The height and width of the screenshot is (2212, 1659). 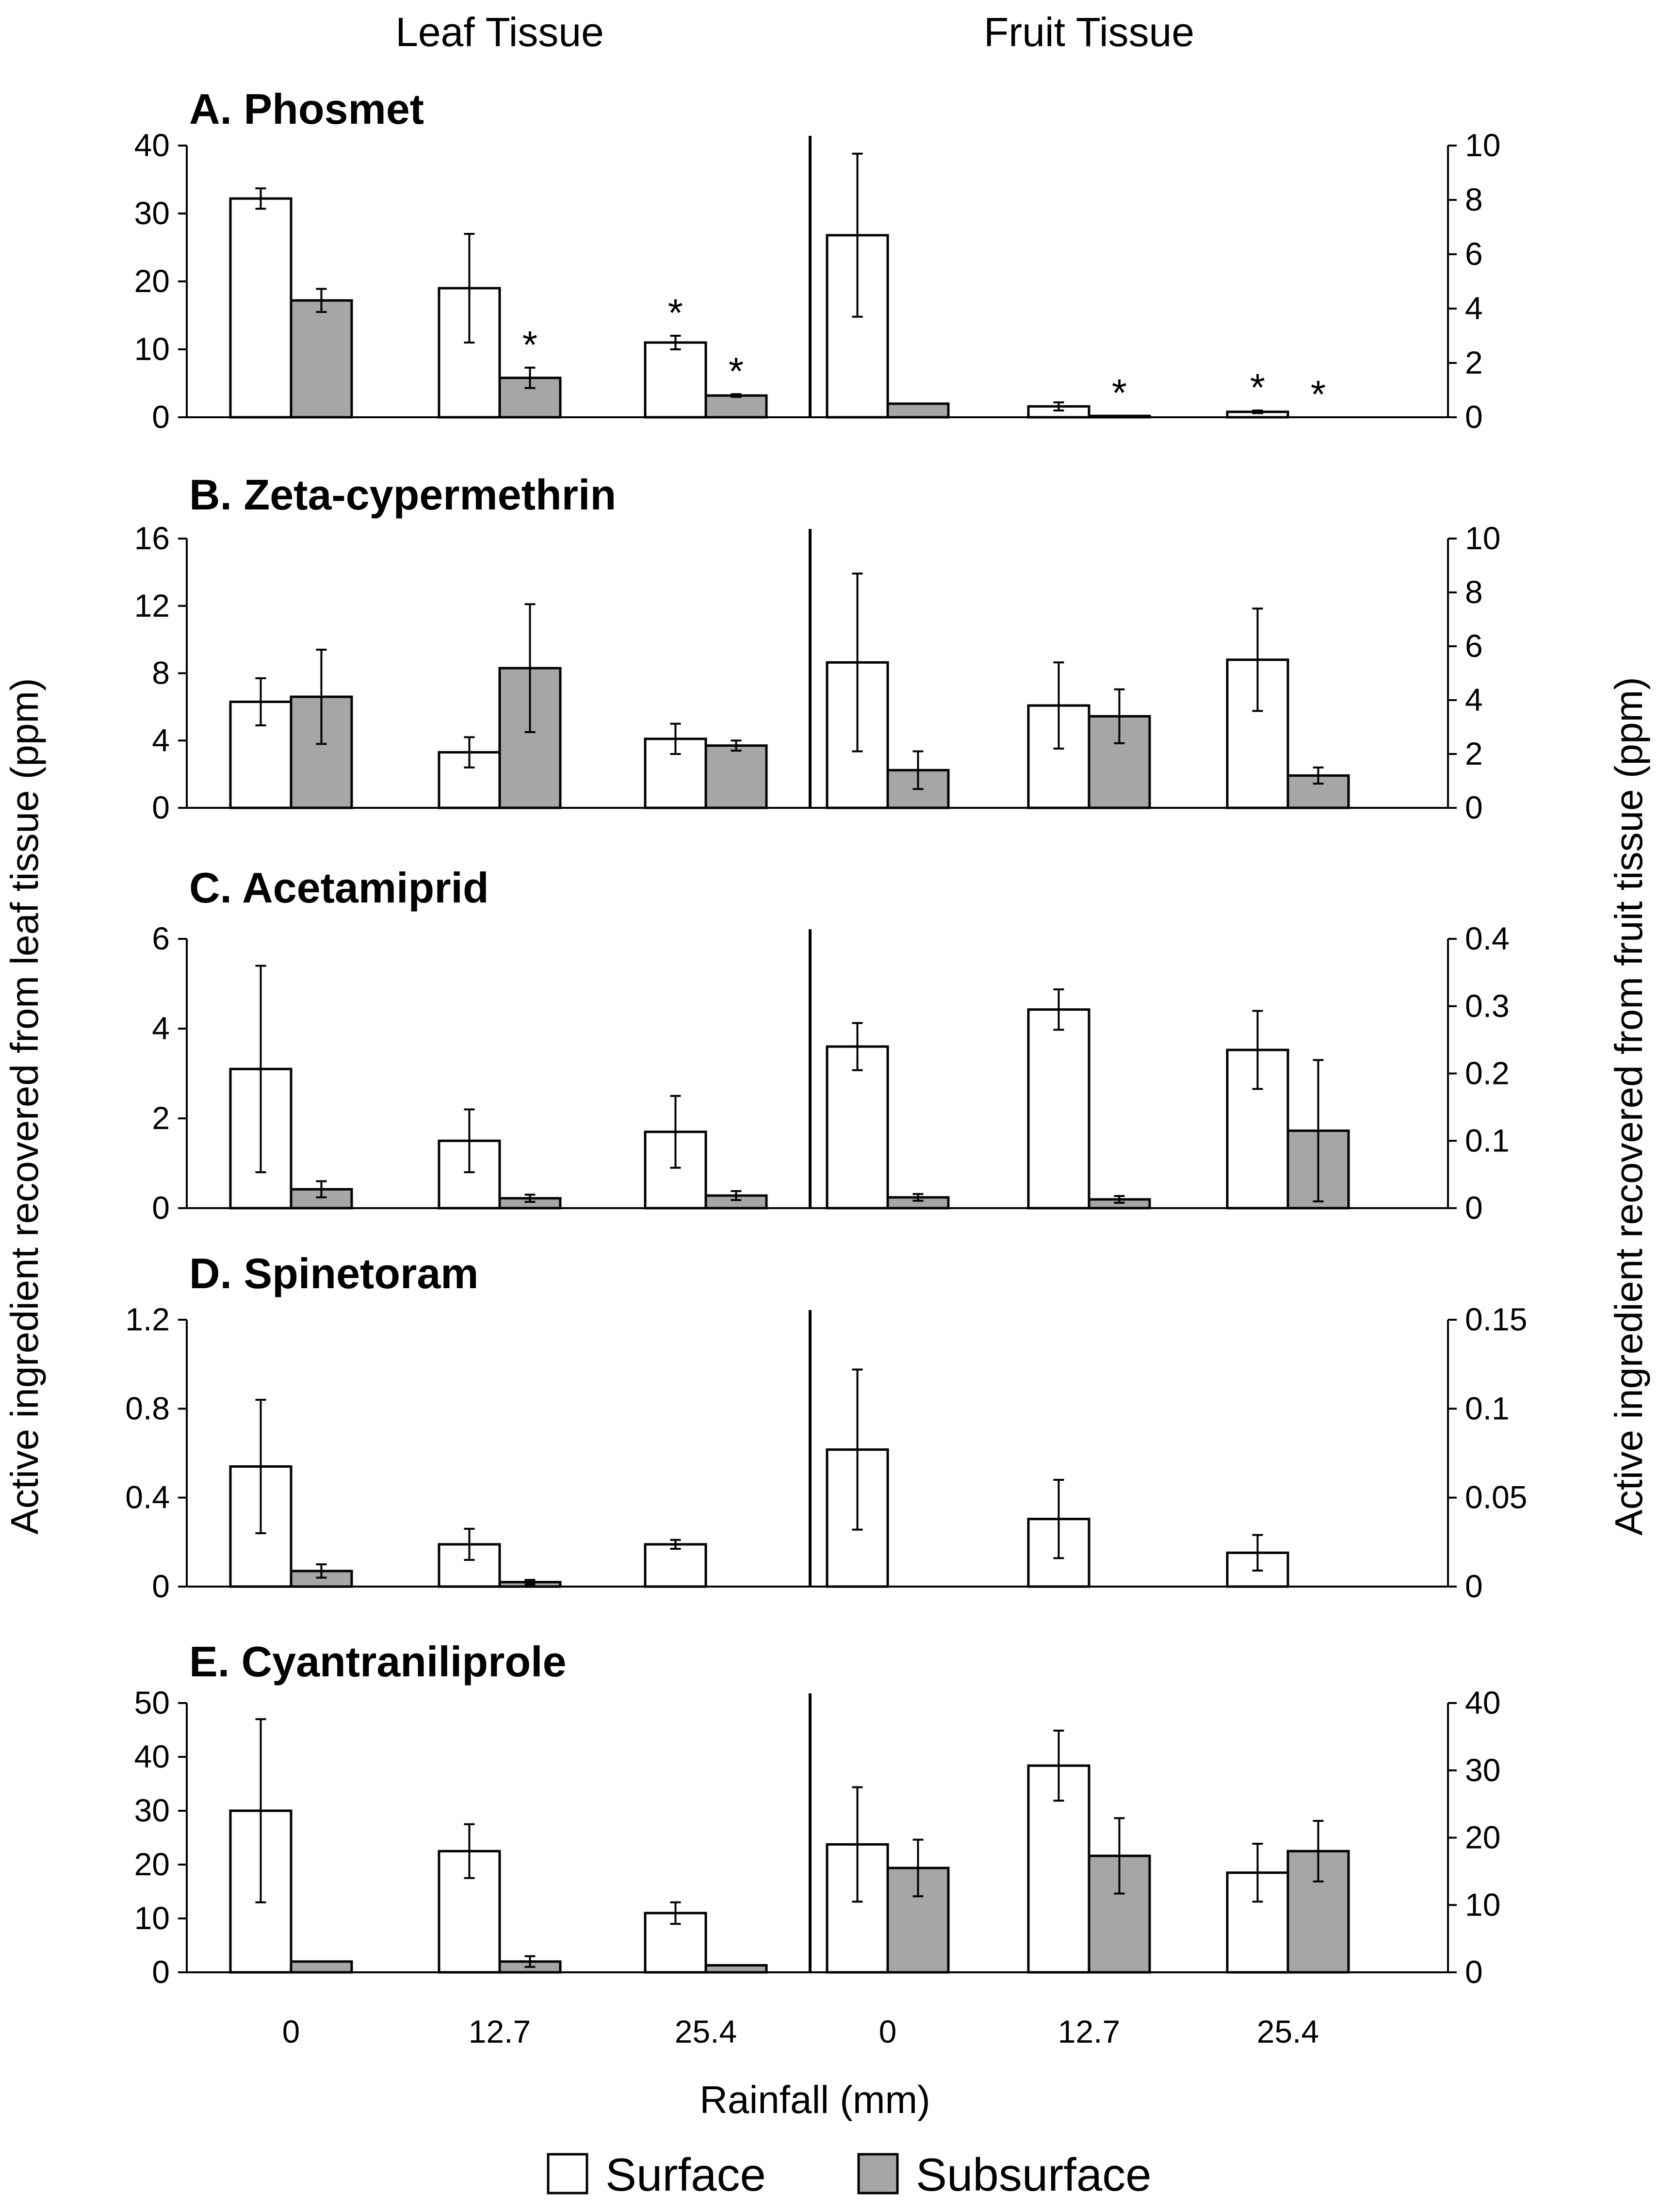 What do you see at coordinates (161, 1118) in the screenshot?
I see `leaf-y-tick-label: 2` at bounding box center [161, 1118].